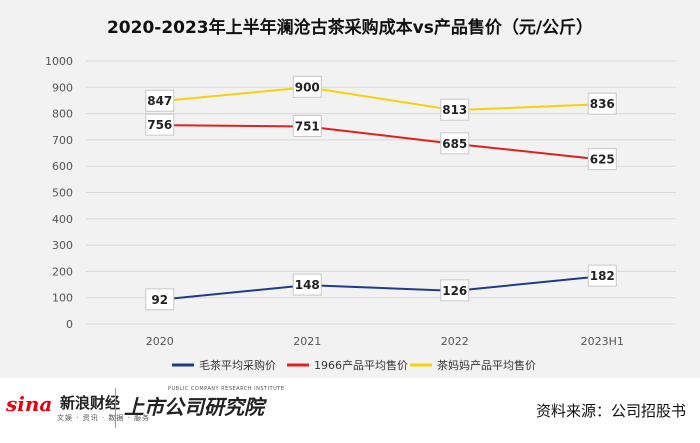 The width and height of the screenshot is (700, 443). I want to click on data-label: 836, so click(602, 104).